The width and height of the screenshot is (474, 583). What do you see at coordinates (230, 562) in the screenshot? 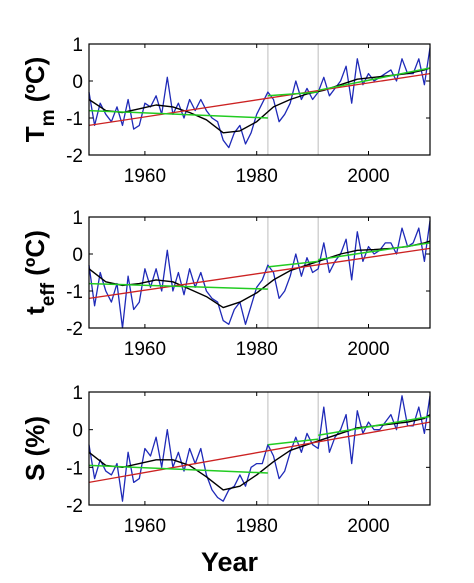
I see `x-axis-label: Year` at bounding box center [230, 562].